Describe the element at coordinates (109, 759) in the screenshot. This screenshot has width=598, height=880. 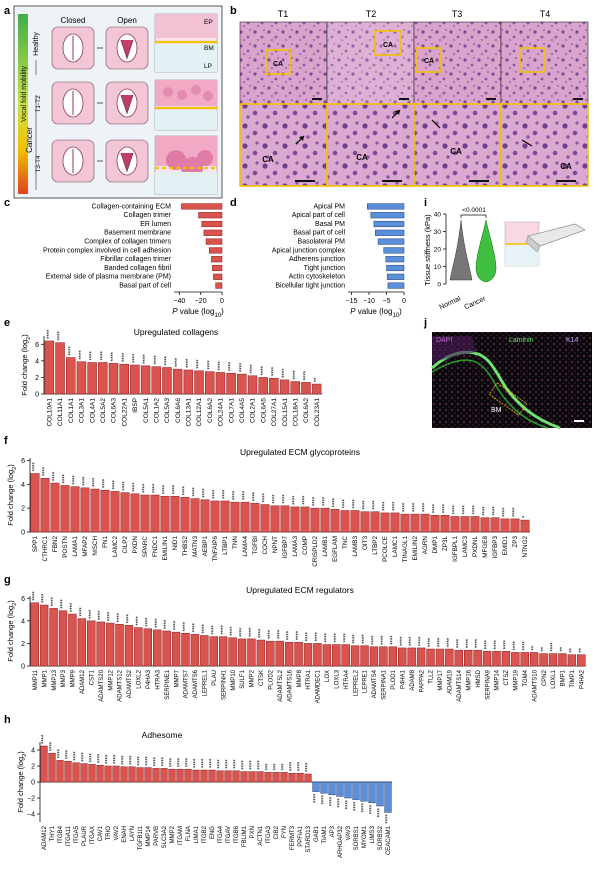
I see `significance-h-8: ****` at that location.